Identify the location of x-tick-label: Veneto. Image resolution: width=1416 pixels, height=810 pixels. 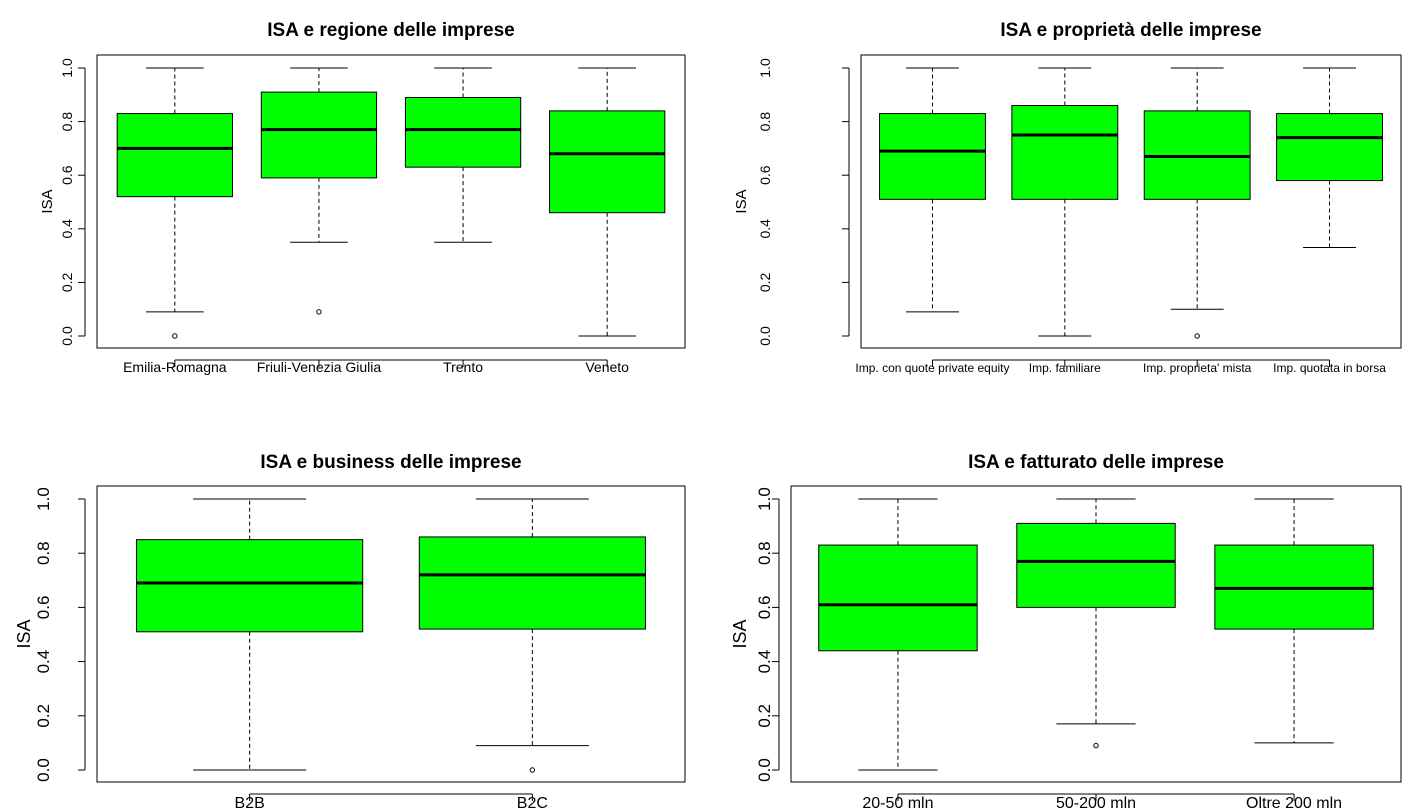
(607, 367).